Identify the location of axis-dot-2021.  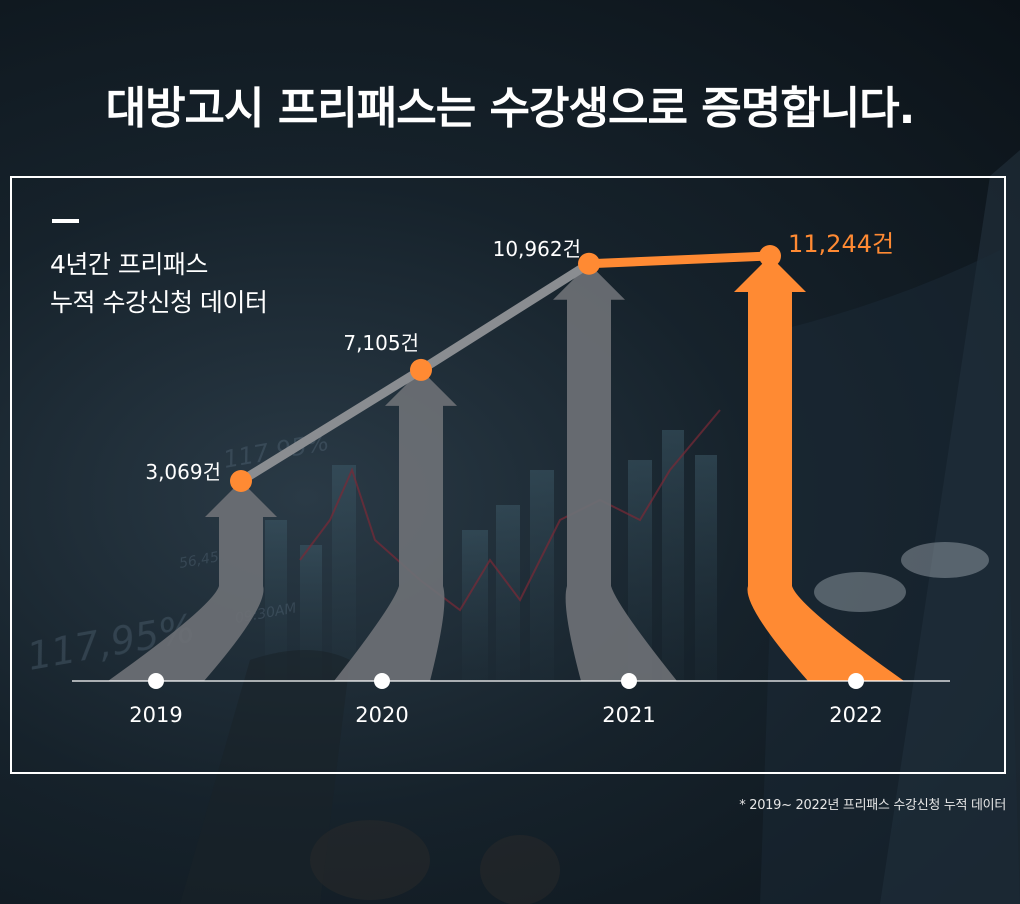
(629, 681).